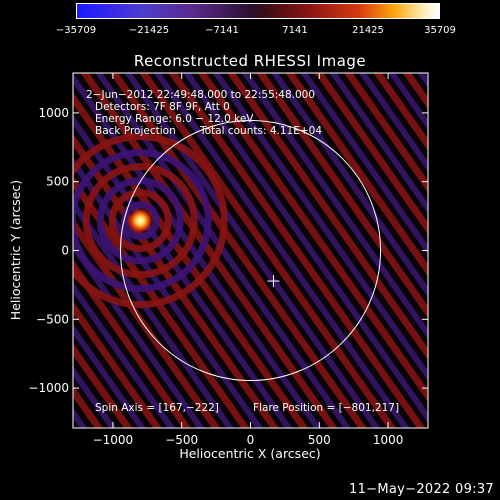 Image resolution: width=500 pixels, height=500 pixels. I want to click on flare-source, so click(140, 220).